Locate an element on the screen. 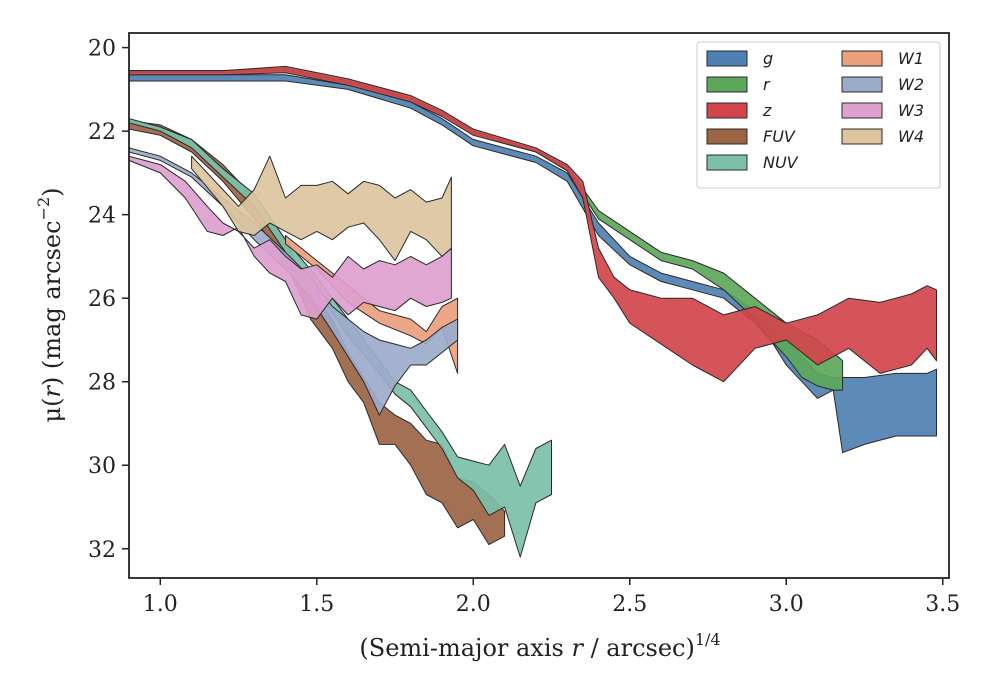 This screenshot has width=1000, height=700. legend-label-nuv: NUV is located at coordinates (781, 162).